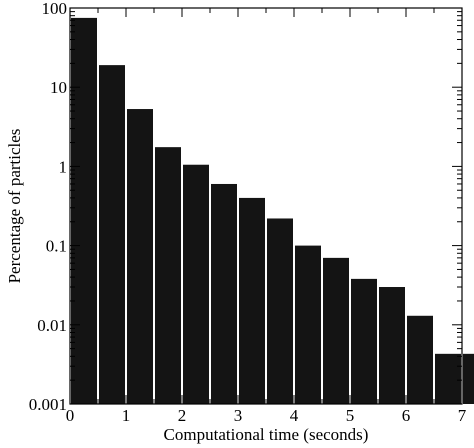  I want to click on x-tick-label: 0, so click(70, 415).